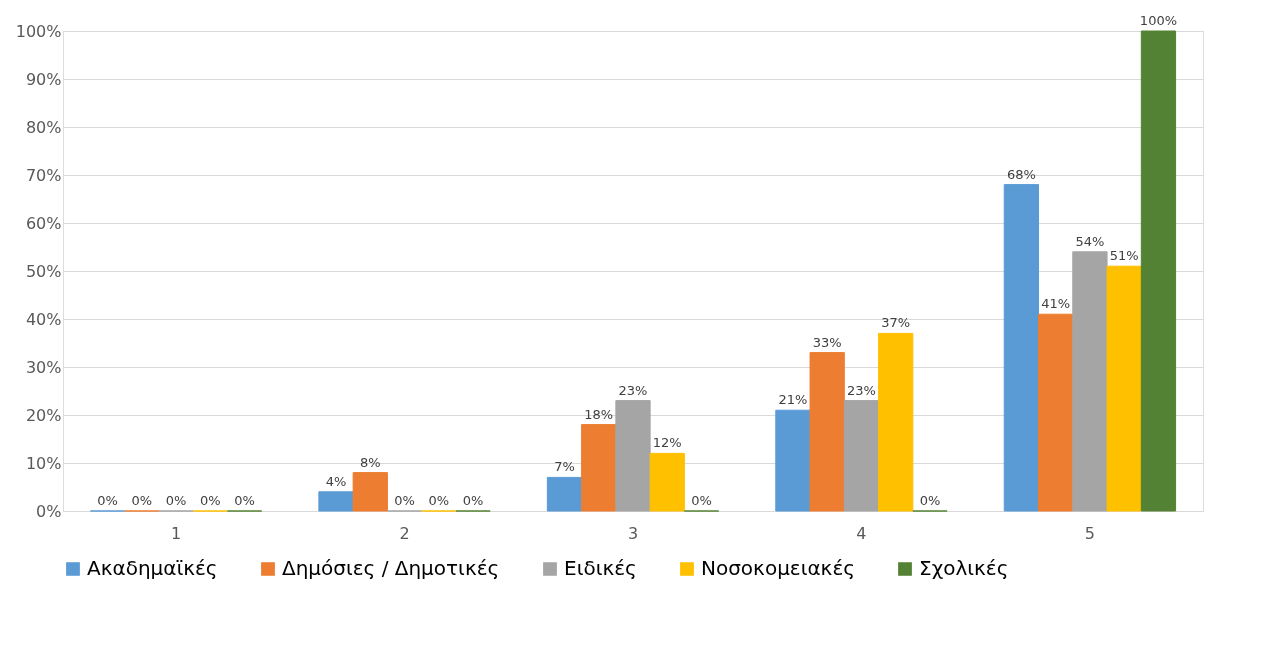 Image resolution: width=1271 pixels, height=666 pixels. I want to click on y-tick-label: 30%, so click(43, 367).